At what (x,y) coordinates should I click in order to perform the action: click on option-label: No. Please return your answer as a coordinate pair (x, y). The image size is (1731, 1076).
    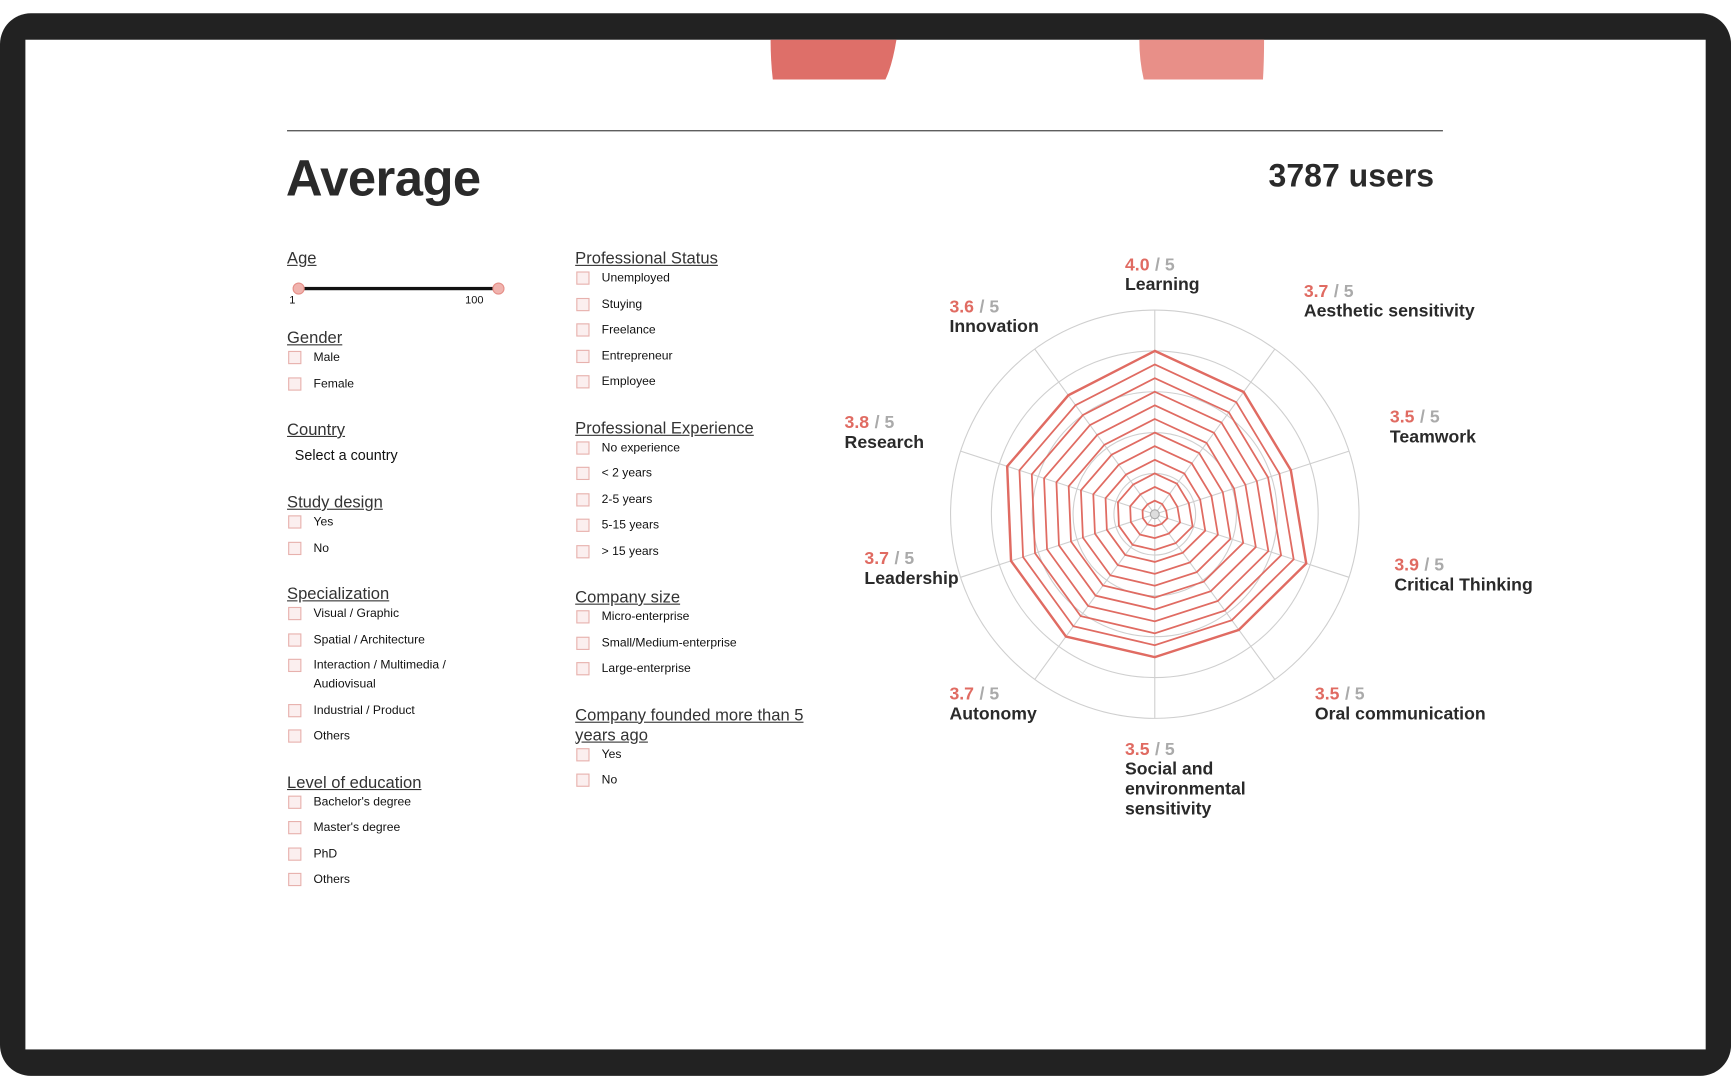
    Looking at the image, I should click on (609, 780).